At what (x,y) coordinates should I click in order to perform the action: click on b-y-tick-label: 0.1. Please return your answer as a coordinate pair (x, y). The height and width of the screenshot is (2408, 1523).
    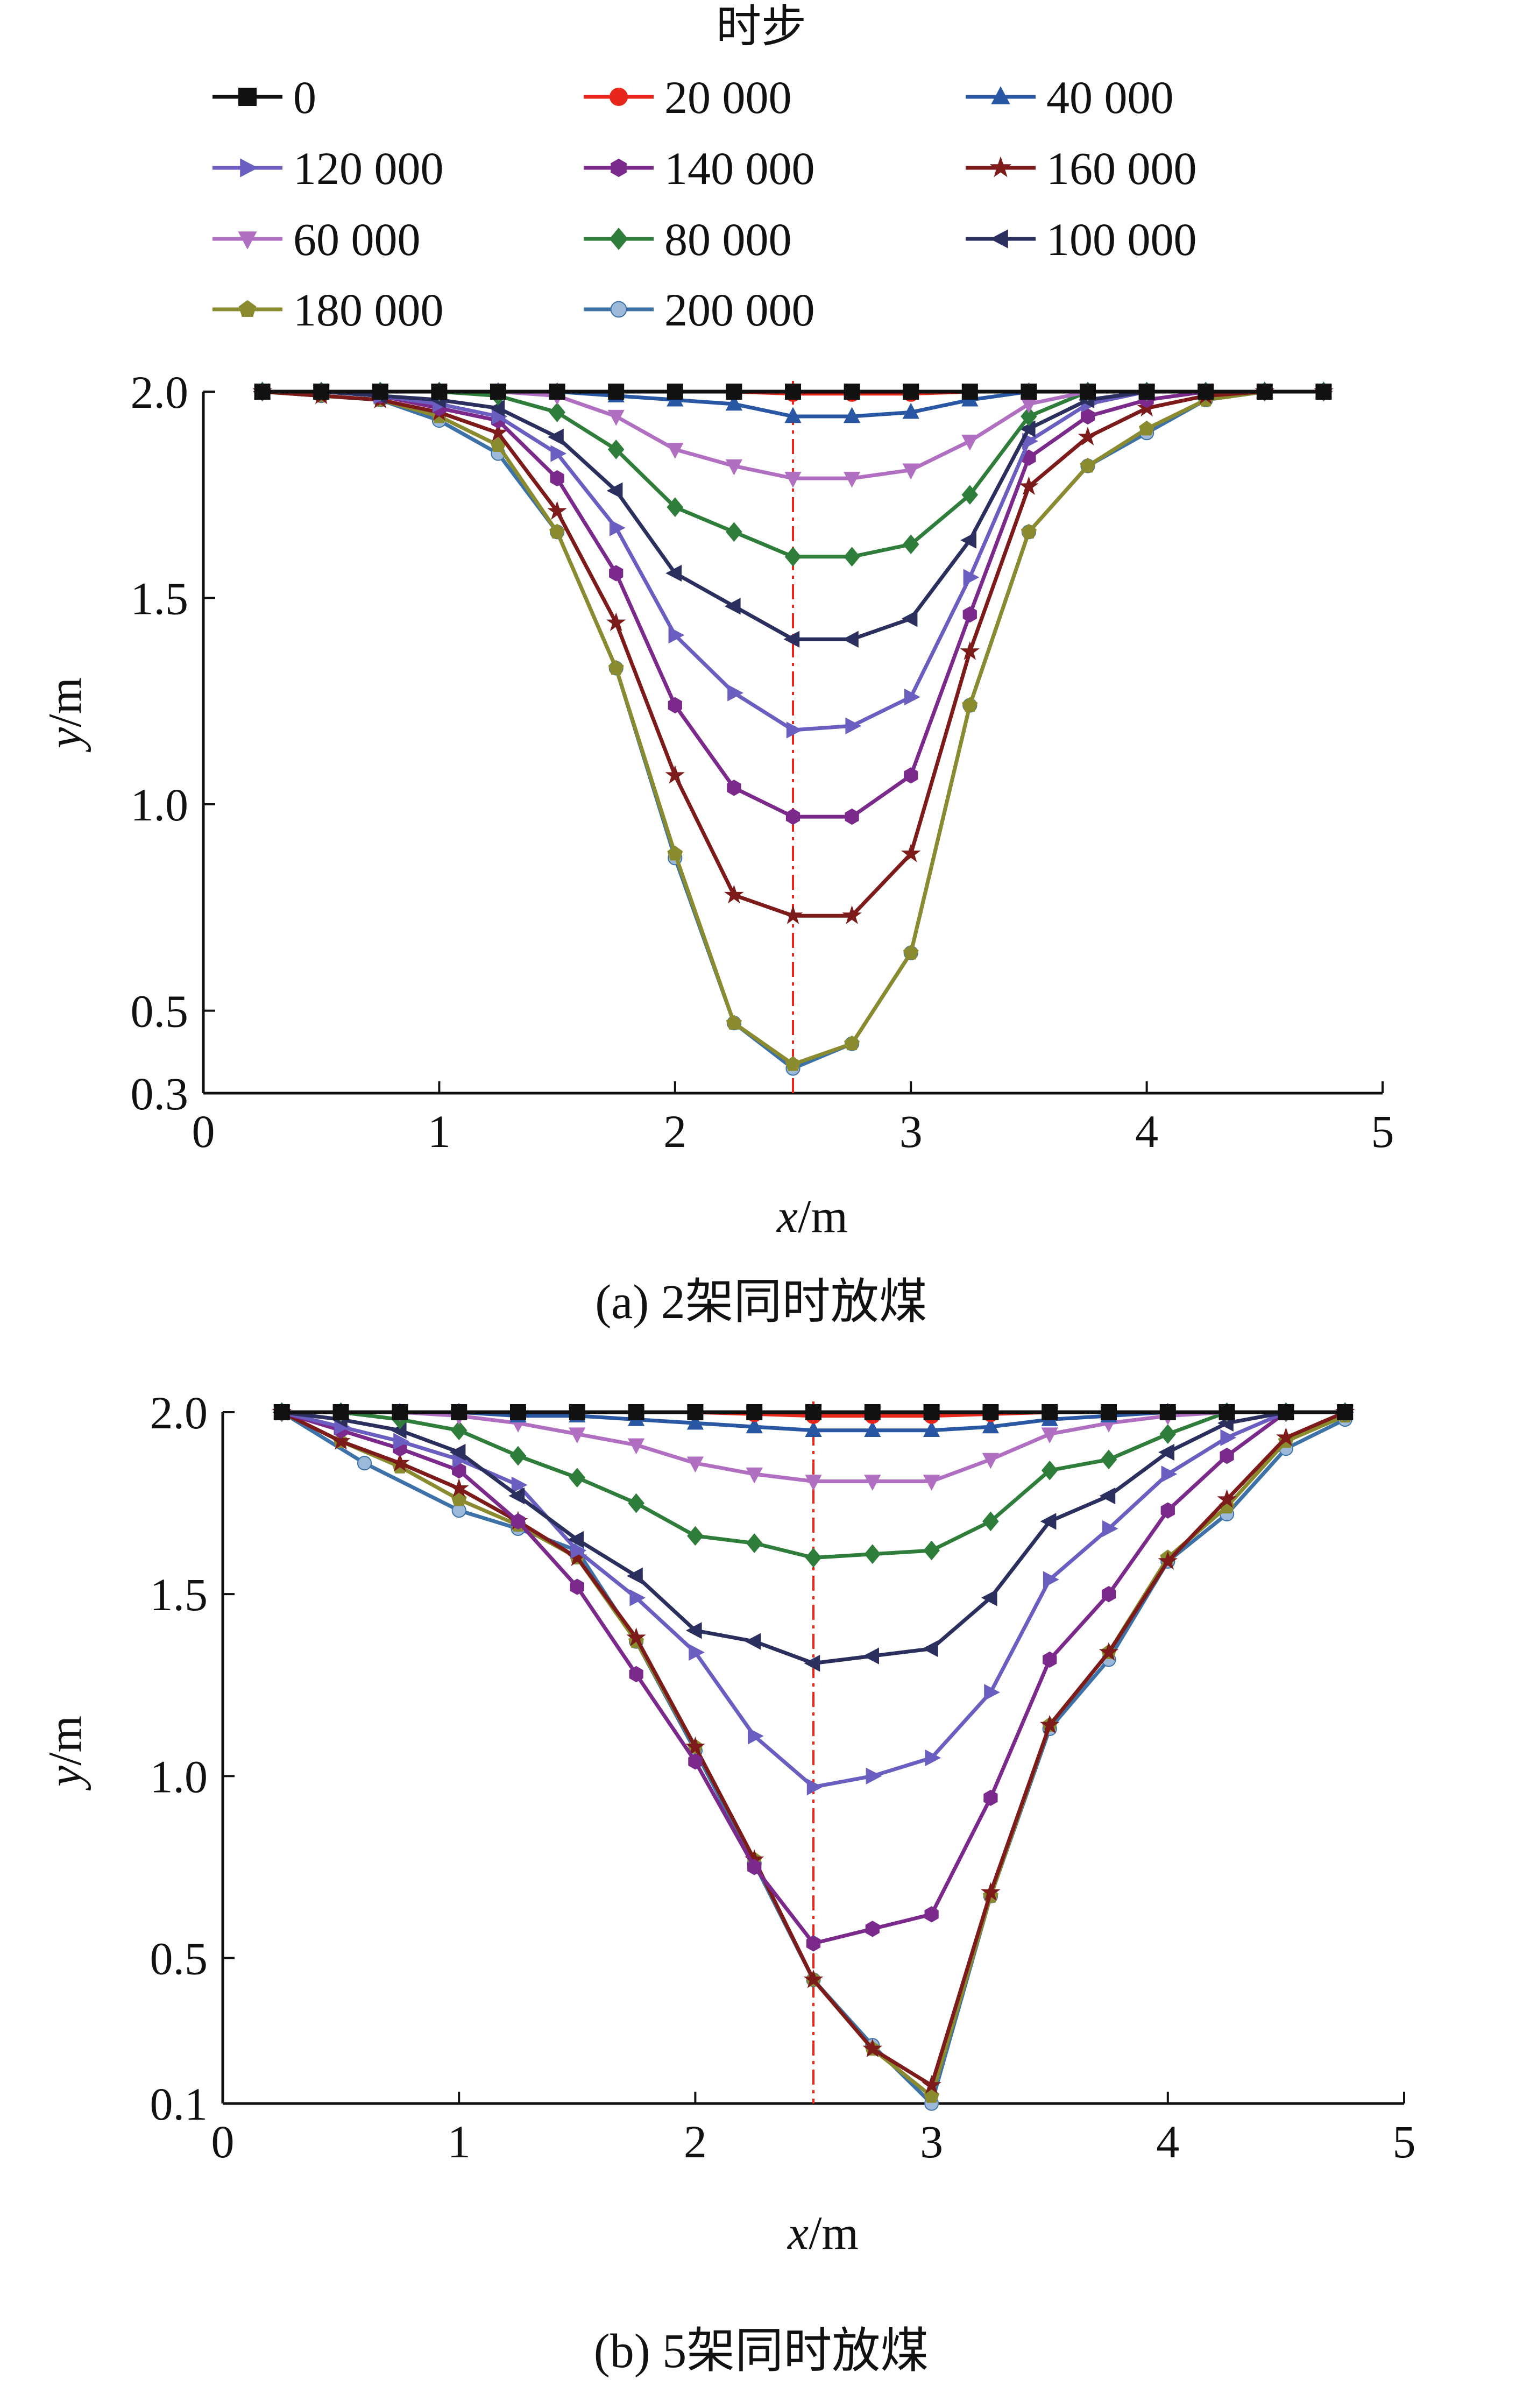
    Looking at the image, I should click on (179, 2104).